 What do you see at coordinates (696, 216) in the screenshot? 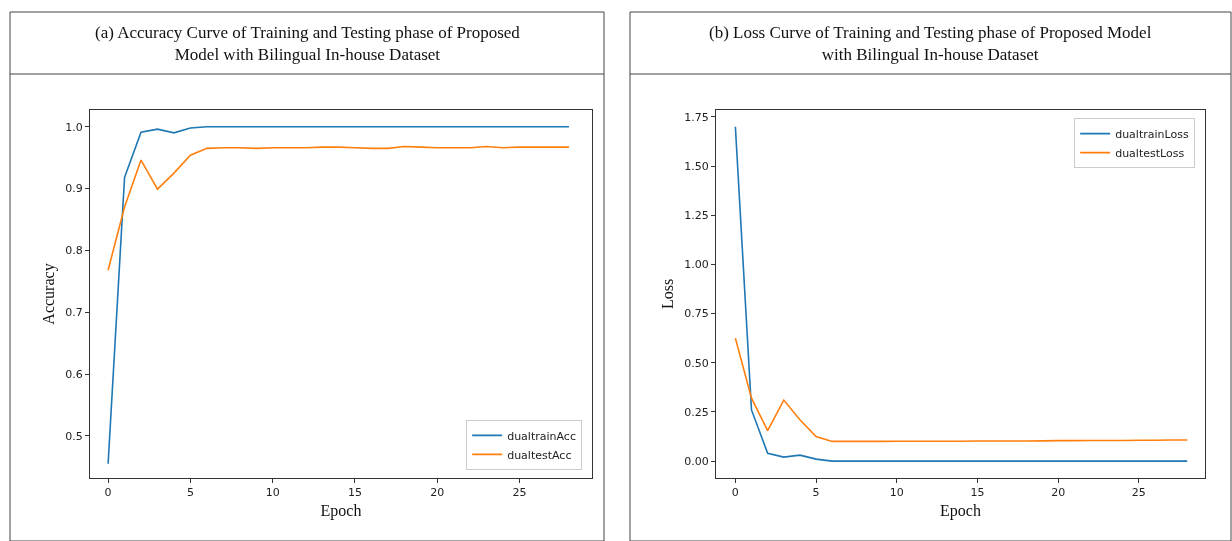
I see `y-tick-label: 1.25` at bounding box center [696, 216].